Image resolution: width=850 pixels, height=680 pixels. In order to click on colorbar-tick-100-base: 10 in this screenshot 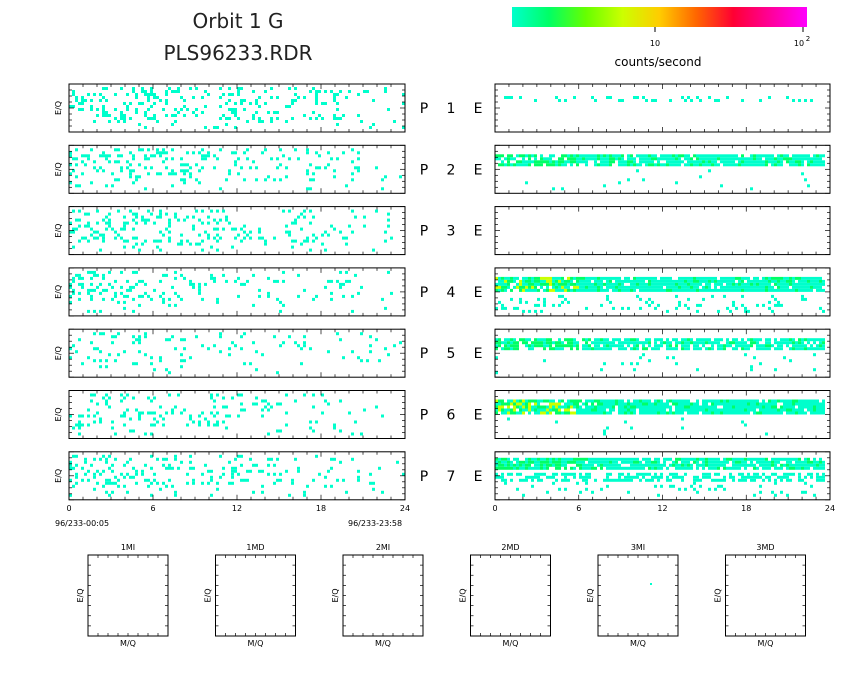, I will do `click(799, 43)`.